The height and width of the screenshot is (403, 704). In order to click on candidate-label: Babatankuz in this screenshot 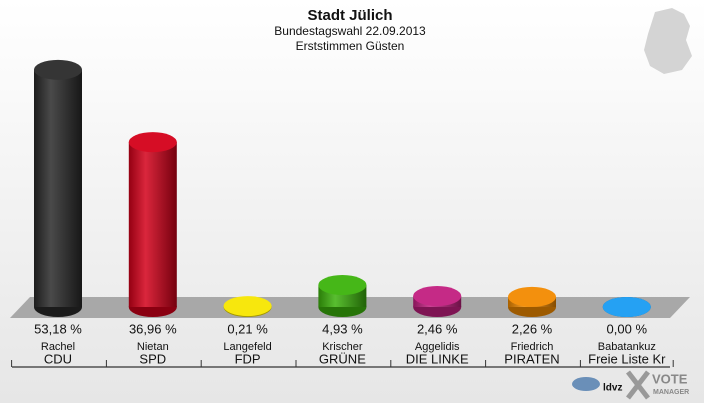, I will do `click(627, 347)`.